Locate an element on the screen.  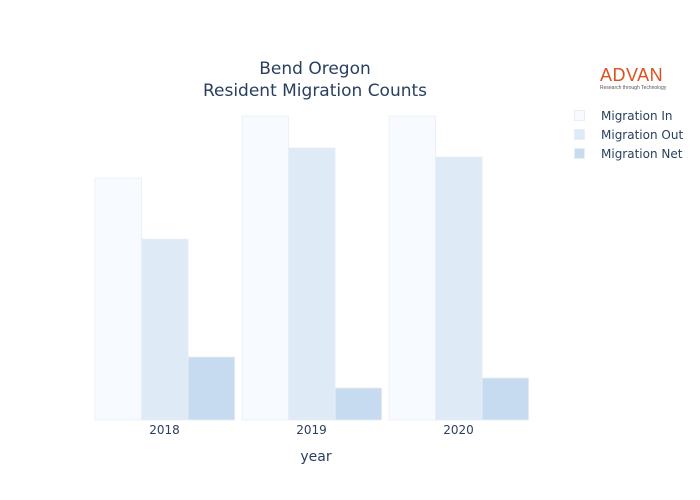
bar-migration-out-2020 is located at coordinates (459, 288).